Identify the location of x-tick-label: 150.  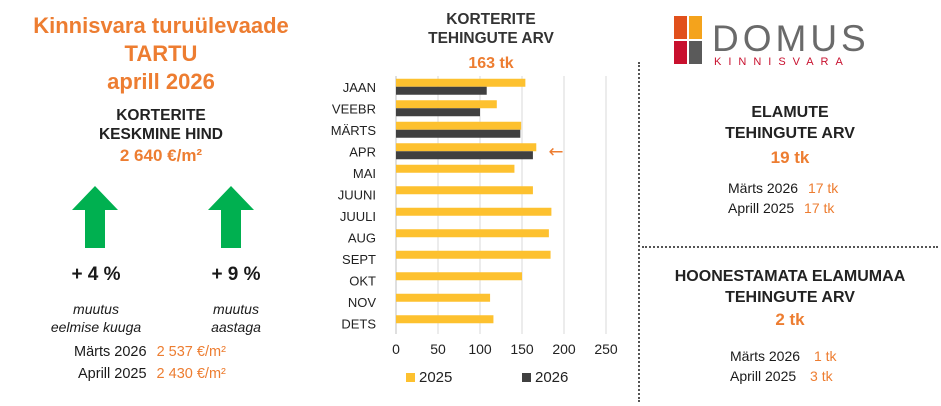
(522, 349).